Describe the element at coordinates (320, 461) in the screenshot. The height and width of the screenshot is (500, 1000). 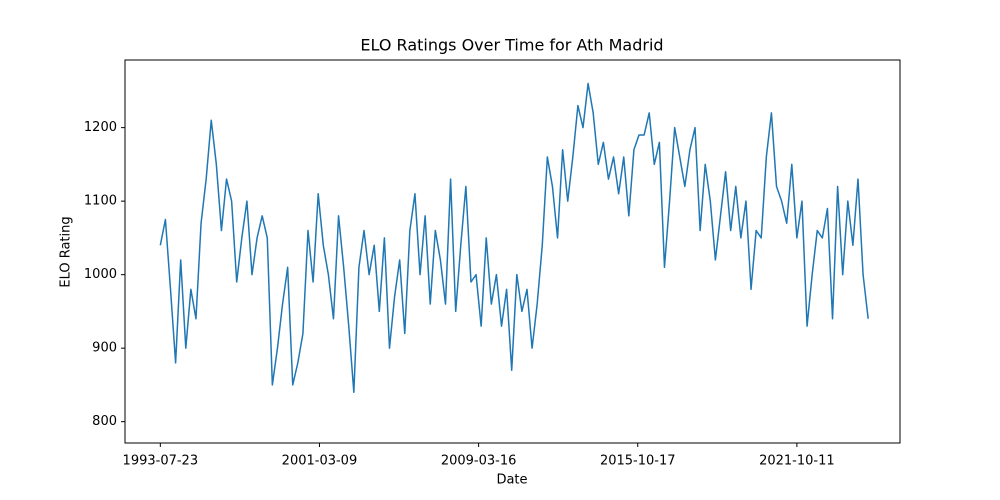
I see `x-tick-label: 2001-03-09` at that location.